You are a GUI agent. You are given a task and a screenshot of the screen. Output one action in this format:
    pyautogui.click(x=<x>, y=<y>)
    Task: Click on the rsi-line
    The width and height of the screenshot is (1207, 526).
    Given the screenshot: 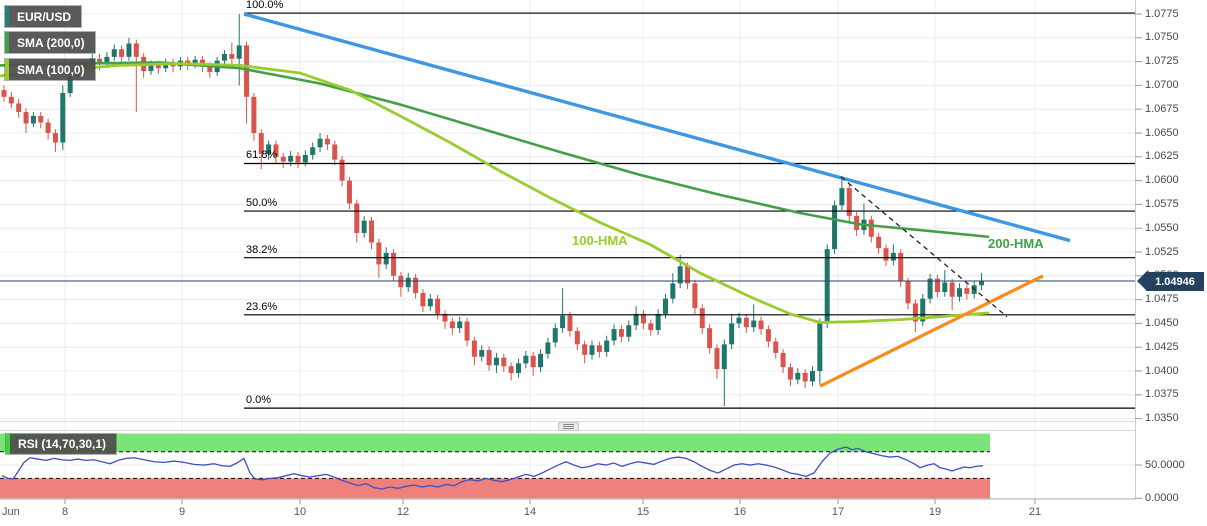 What is the action you would take?
    pyautogui.click(x=492, y=468)
    